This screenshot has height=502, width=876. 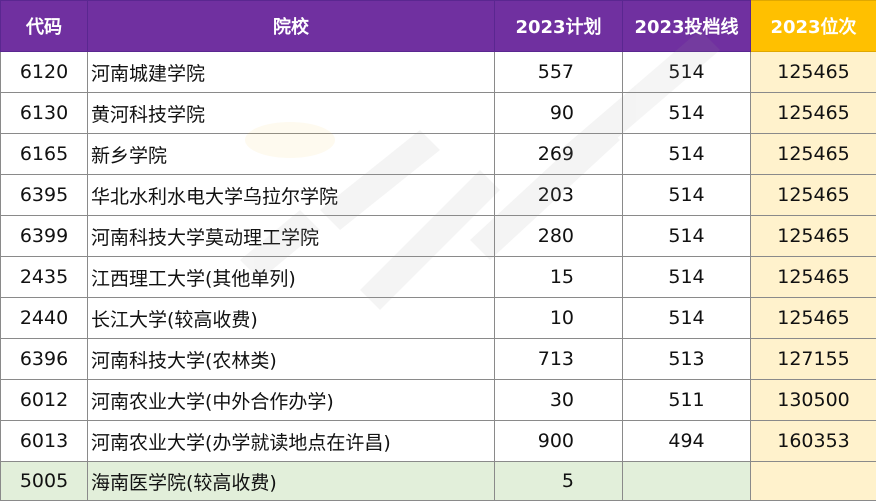 I want to click on score-line-cell: 513, so click(x=686, y=359).